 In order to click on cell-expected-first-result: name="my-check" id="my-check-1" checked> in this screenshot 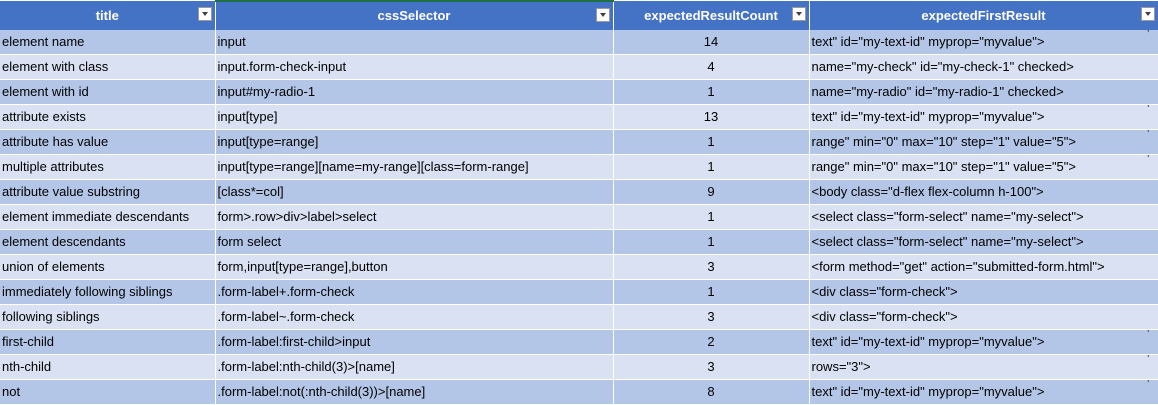, I will do `click(983, 67)`.